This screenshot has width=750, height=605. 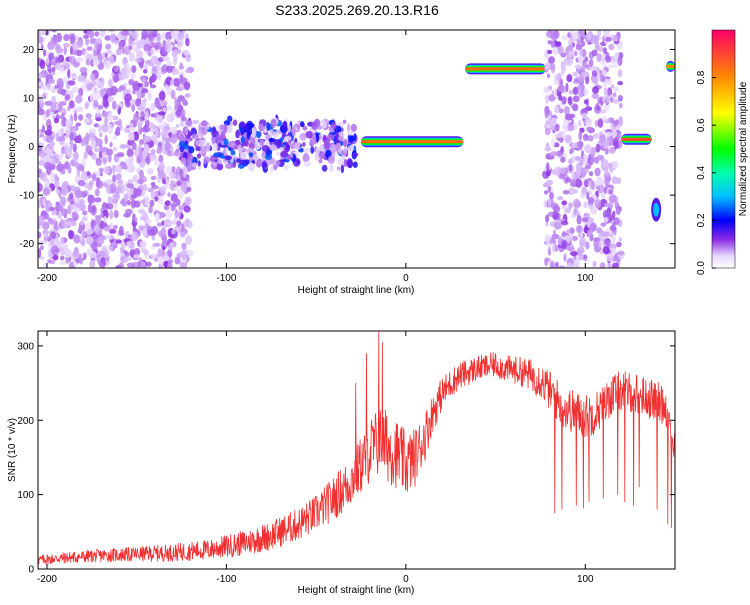 What do you see at coordinates (583, 149) in the screenshot?
I see `spectrogram-feature-noise` at bounding box center [583, 149].